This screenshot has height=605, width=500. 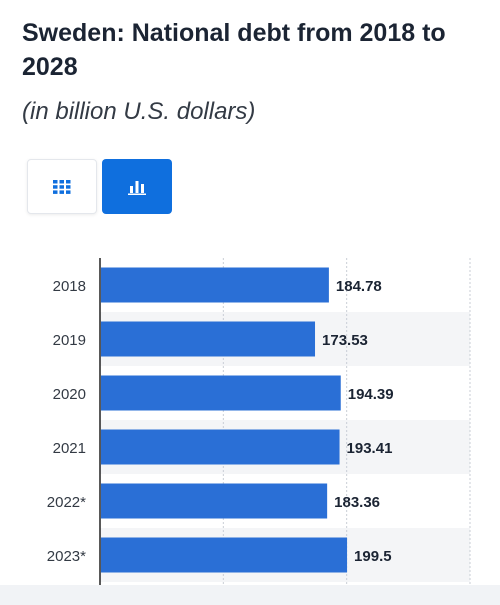 I want to click on bar-2018, so click(x=215, y=285).